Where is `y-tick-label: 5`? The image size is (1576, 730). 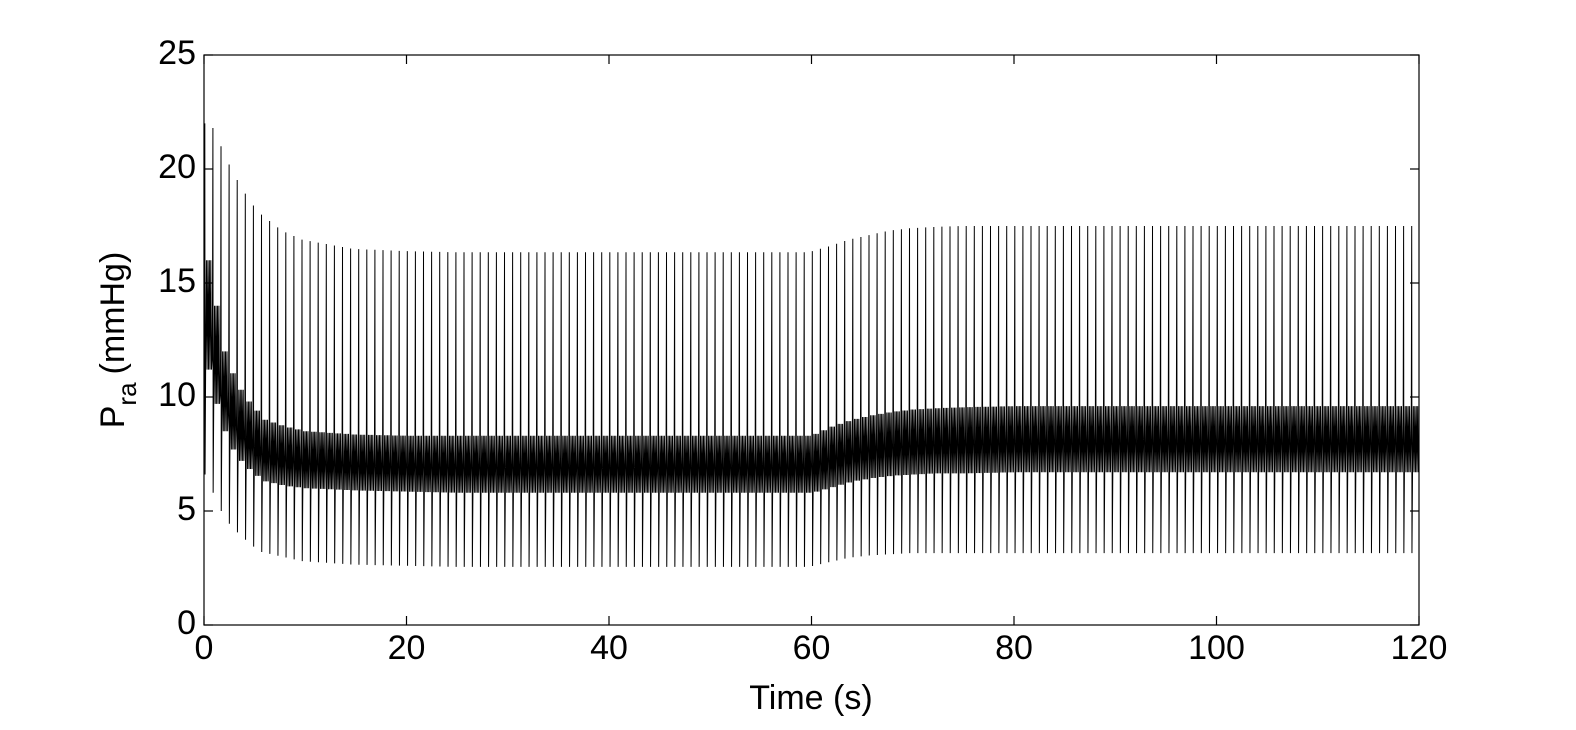 y-tick-label: 5 is located at coordinates (186, 509).